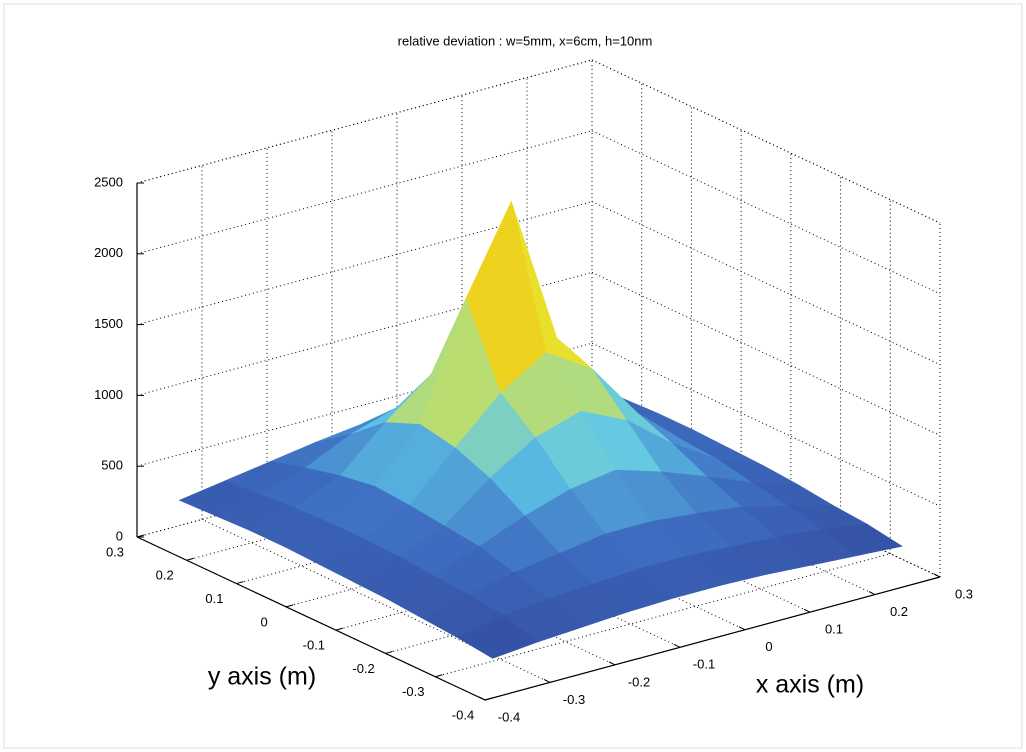 This screenshot has width=1026, height=752. Describe the element at coordinates (639, 681) in the screenshot. I see `x-tick-label: -0.2` at that location.